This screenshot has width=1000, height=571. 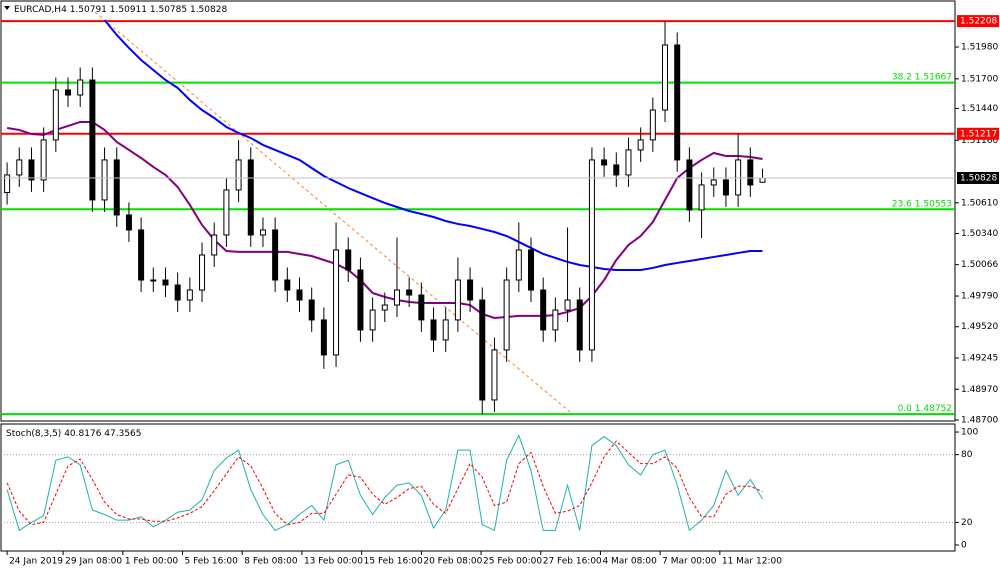 I want to click on fib-level: 23.6, so click(x=902, y=204).